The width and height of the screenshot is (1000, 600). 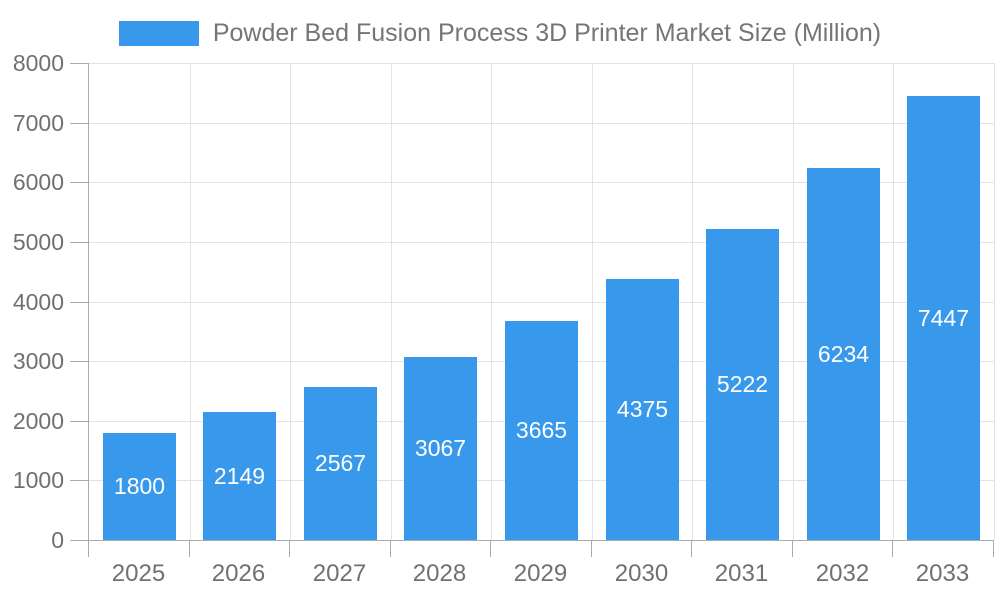 I want to click on x-axis-label: 2026, so click(x=238, y=573).